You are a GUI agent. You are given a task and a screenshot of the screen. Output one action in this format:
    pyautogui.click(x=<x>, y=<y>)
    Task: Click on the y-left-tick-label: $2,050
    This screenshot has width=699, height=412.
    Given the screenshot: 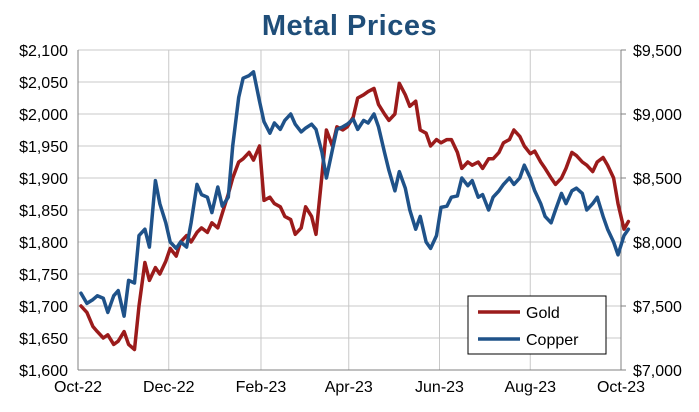 What is the action you would take?
    pyautogui.click(x=43, y=83)
    